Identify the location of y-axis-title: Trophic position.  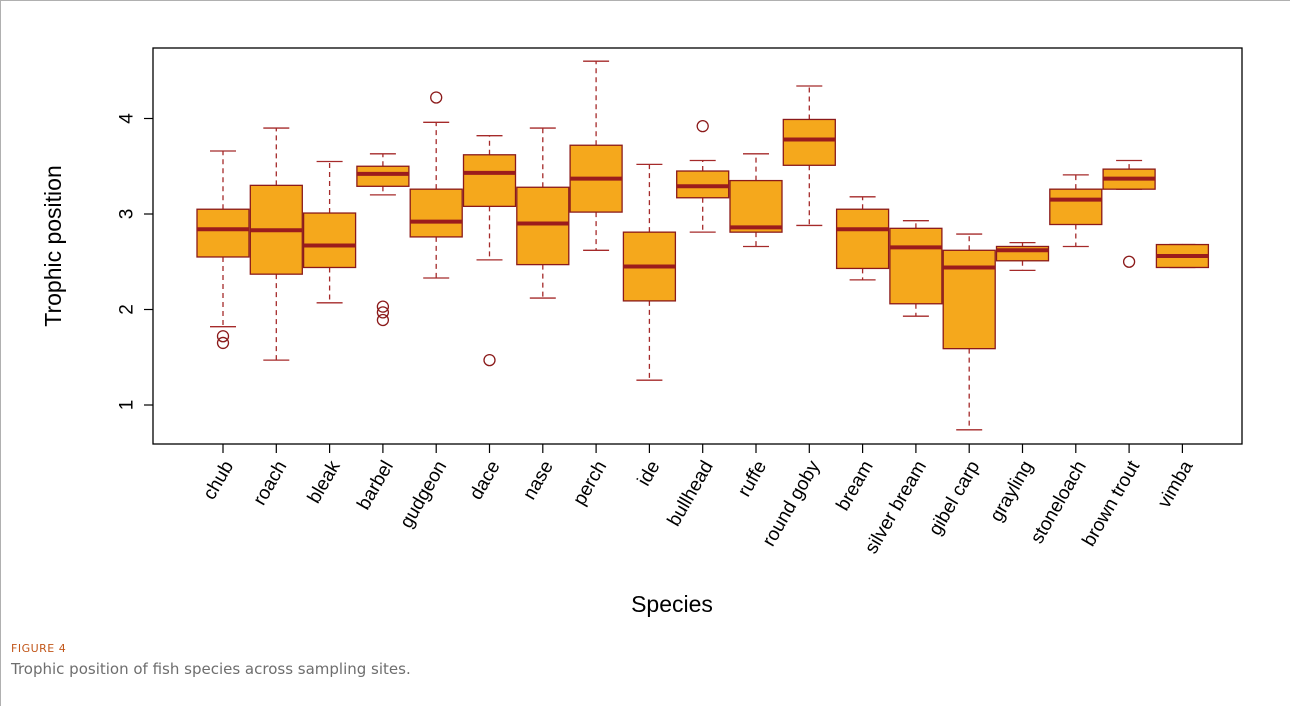
(53, 246).